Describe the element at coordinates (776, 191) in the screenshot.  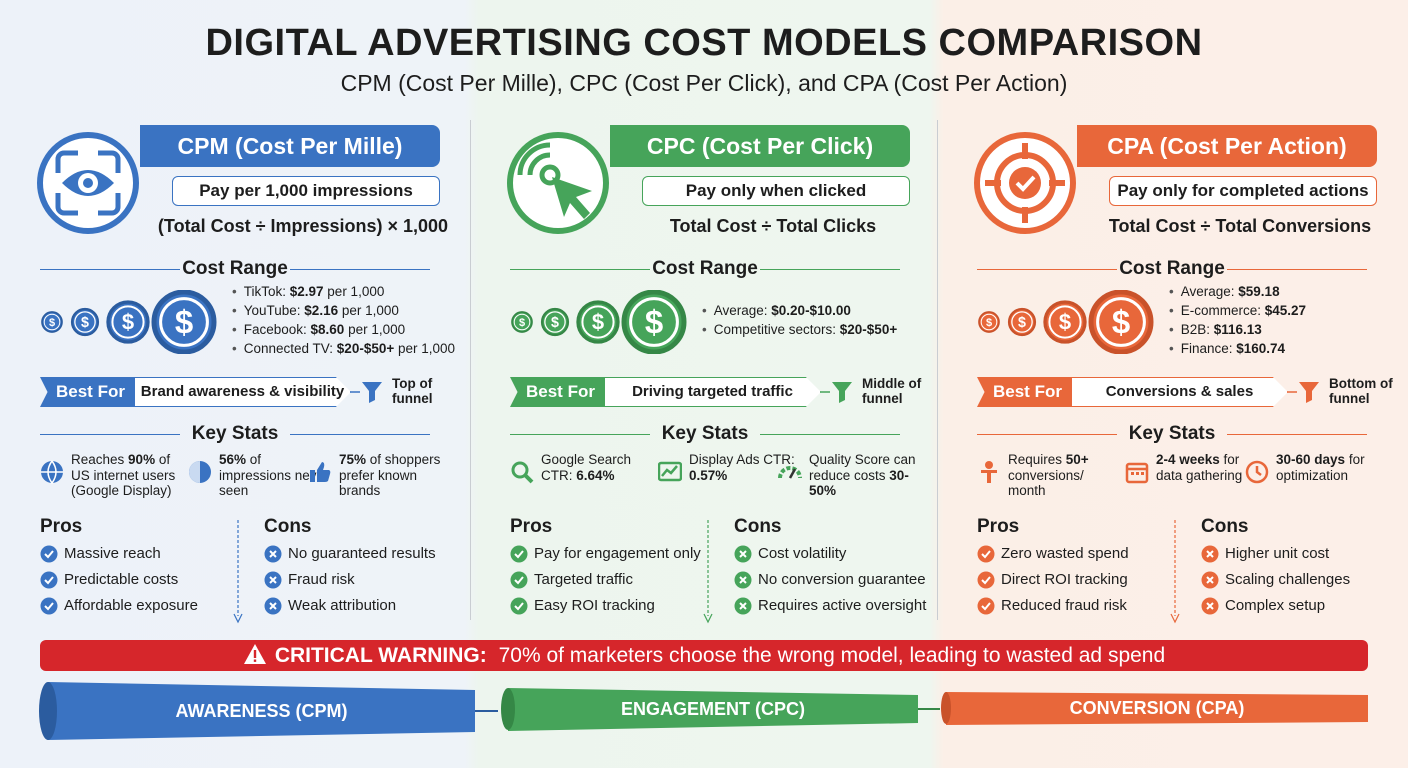
I see `model-tagline: Pay only when clicked` at that location.